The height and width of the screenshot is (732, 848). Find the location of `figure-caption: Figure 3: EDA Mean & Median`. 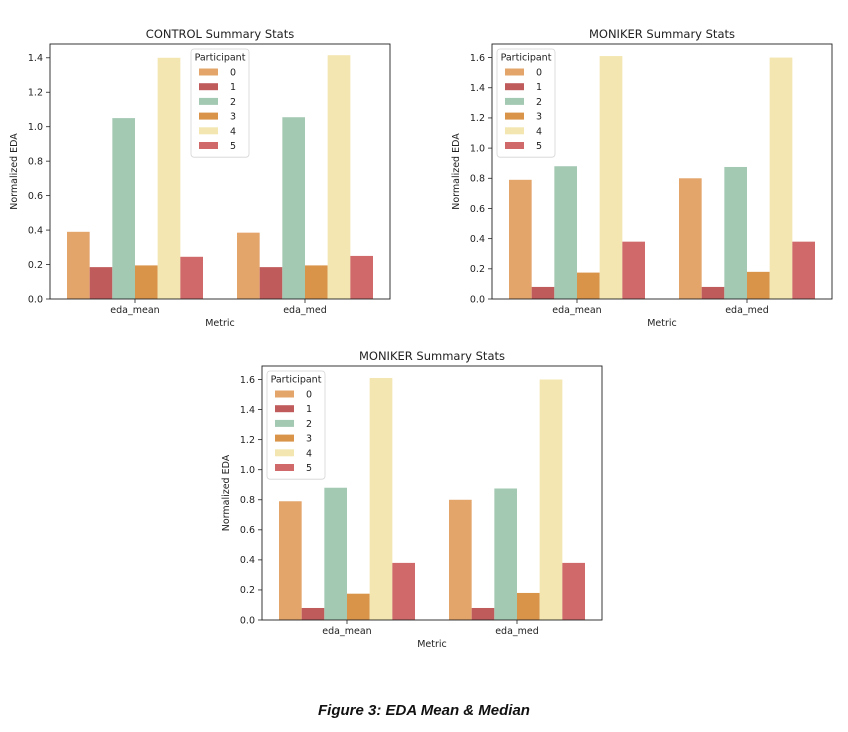

figure-caption: Figure 3: EDA Mean & Median is located at coordinates (424, 710).